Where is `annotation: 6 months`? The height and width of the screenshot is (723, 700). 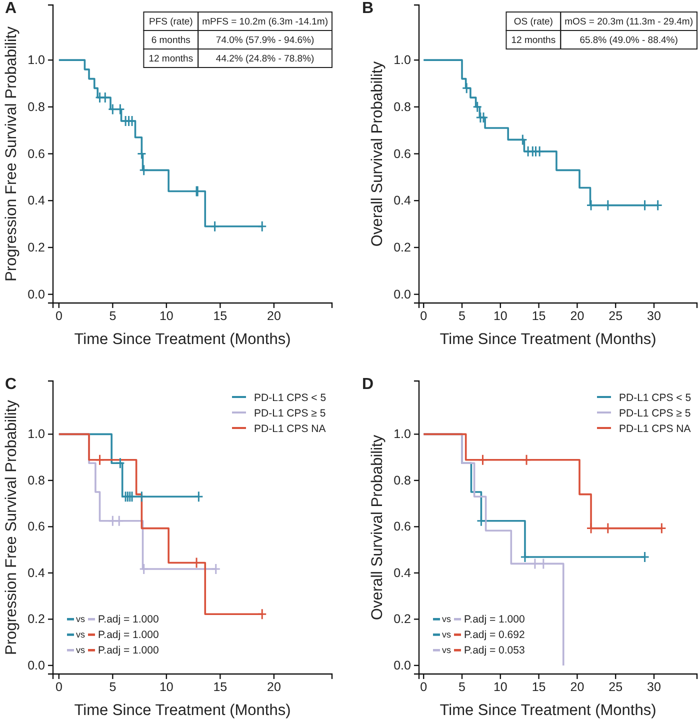 annotation: 6 months is located at coordinates (171, 40).